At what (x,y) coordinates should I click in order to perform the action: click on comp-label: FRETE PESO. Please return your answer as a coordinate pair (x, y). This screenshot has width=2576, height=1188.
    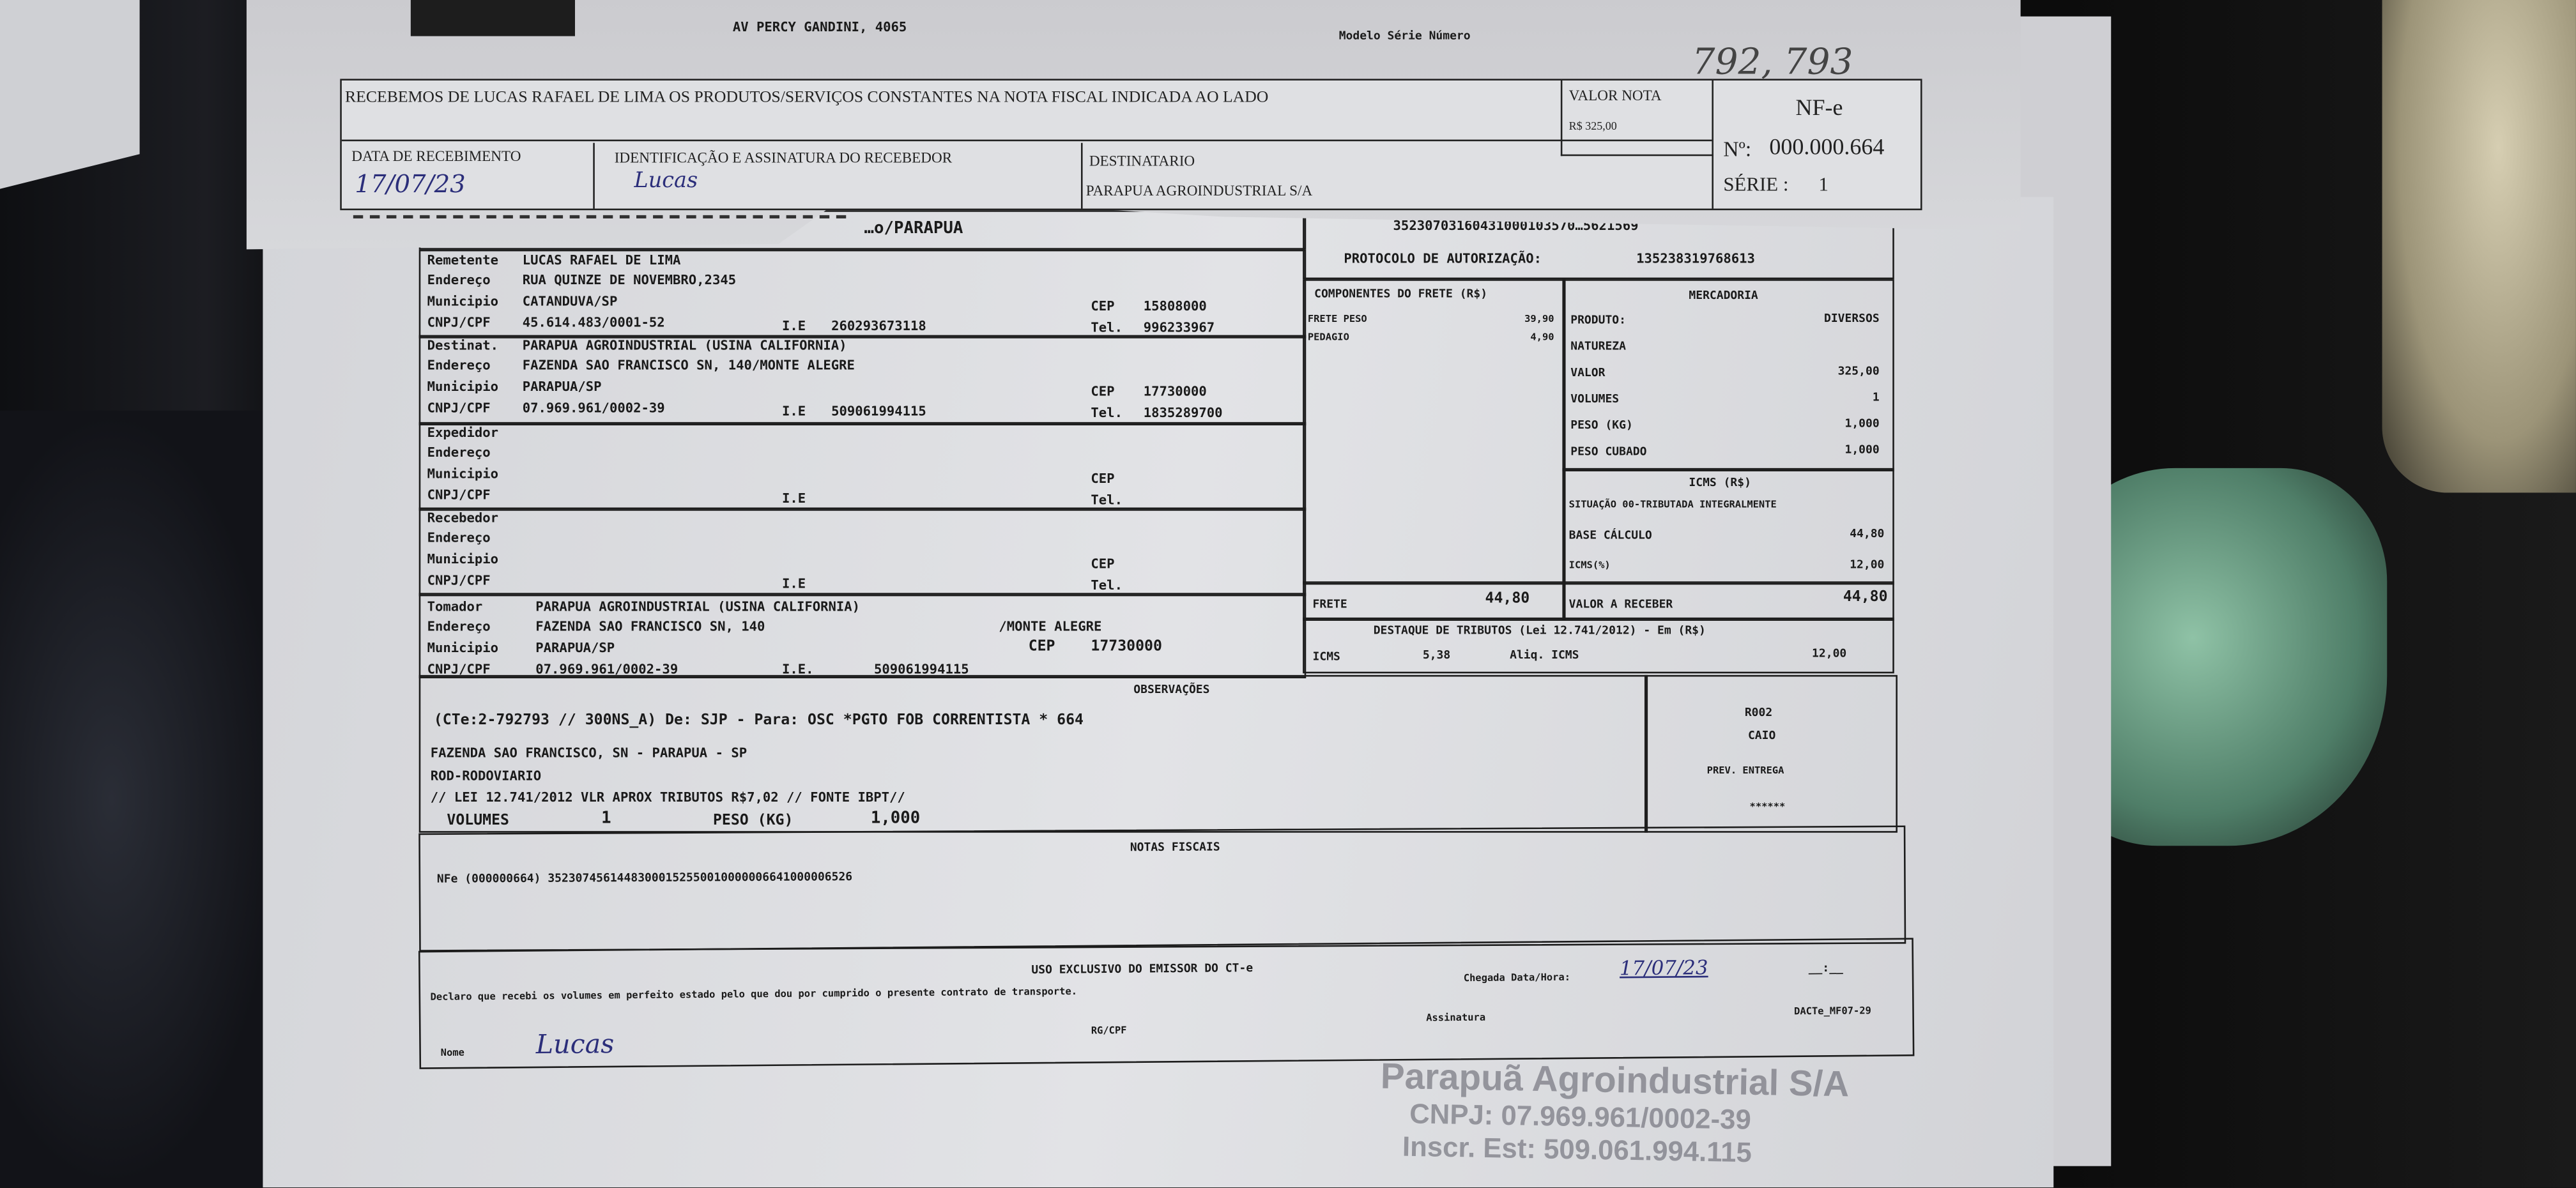
    Looking at the image, I should click on (1337, 320).